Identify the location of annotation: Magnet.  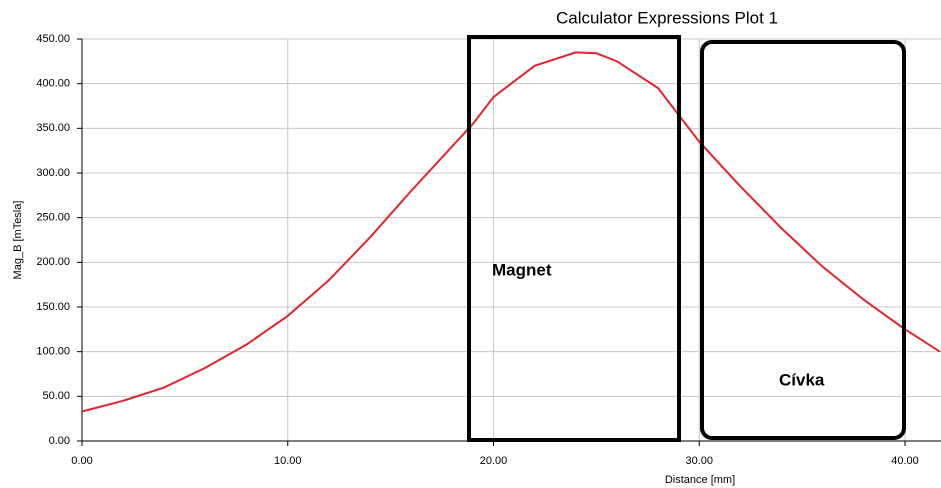
(522, 269).